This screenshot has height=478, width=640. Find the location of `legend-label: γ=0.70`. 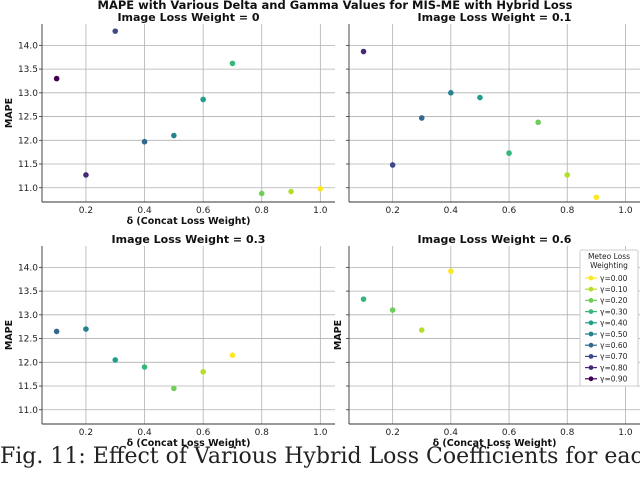

legend-label: γ=0.70 is located at coordinates (614, 356).